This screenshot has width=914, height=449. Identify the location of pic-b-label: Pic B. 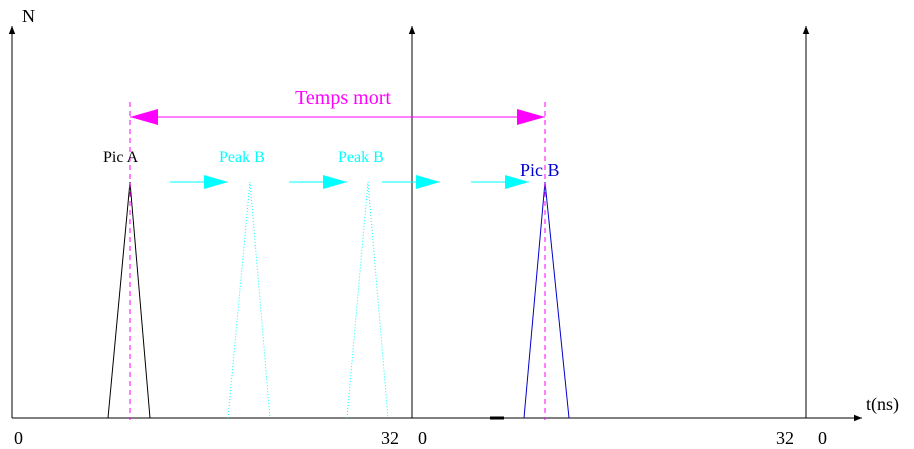
(540, 170).